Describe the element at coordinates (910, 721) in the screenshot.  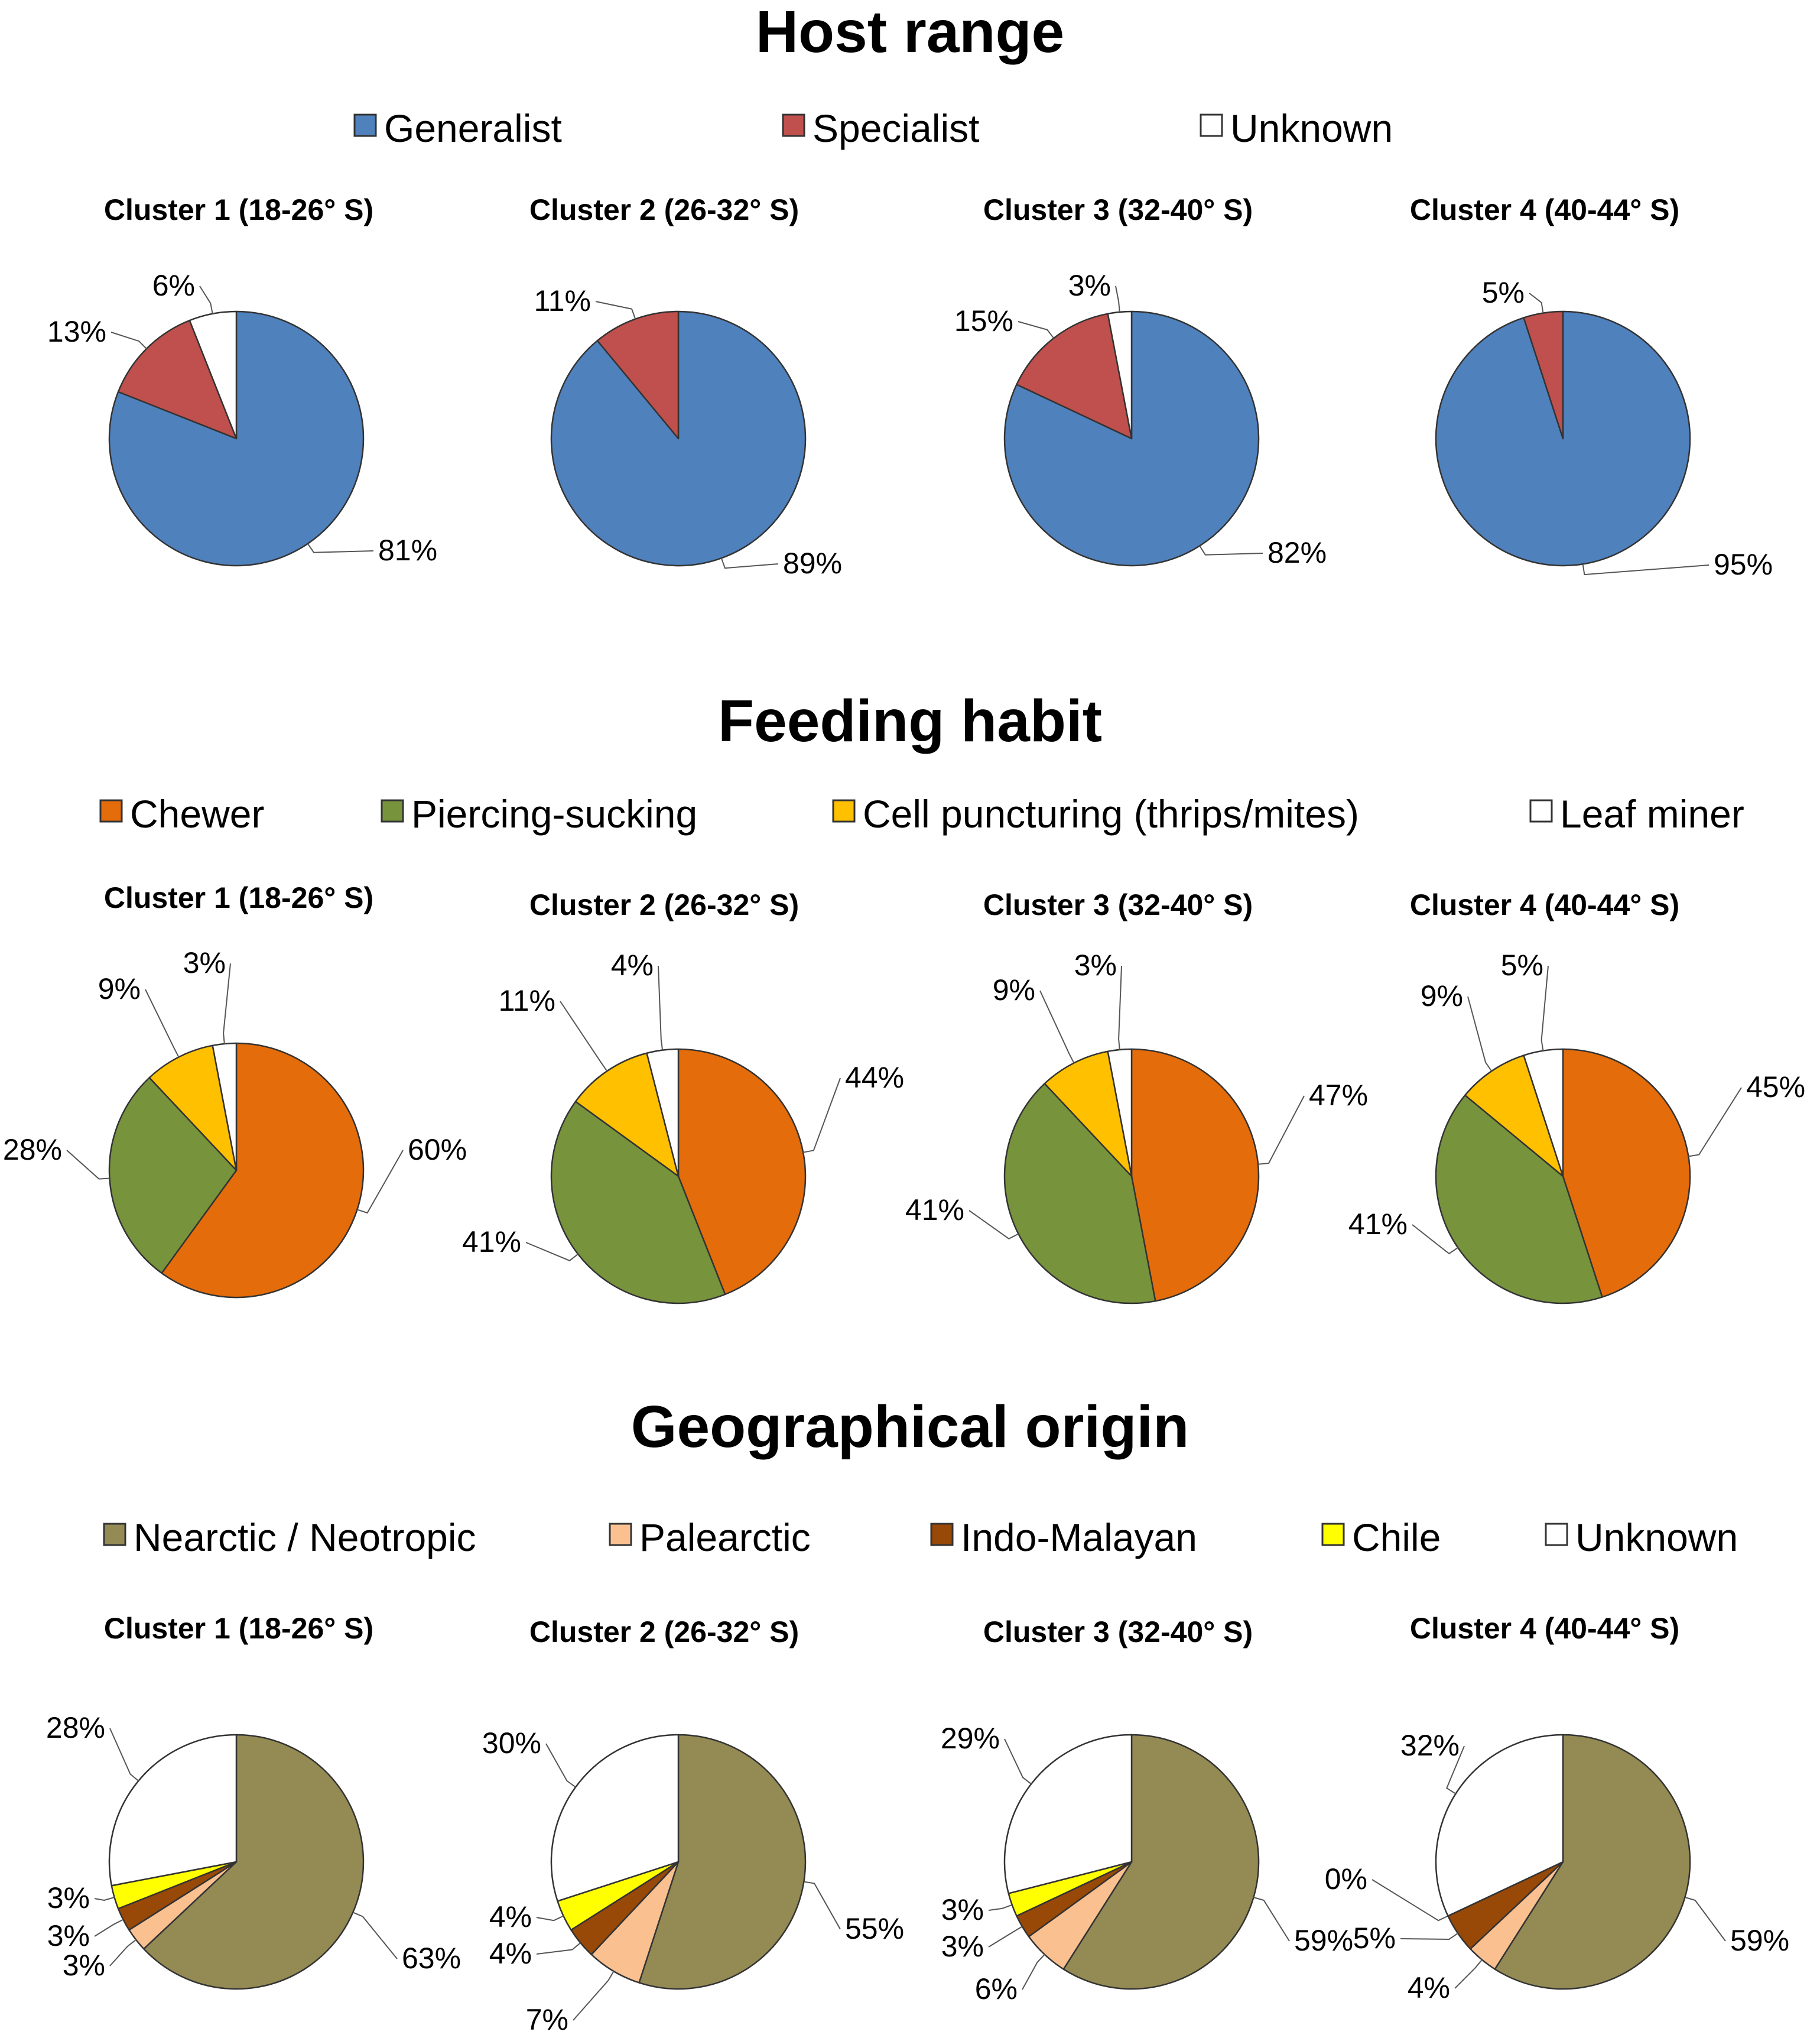
I see `feeding-habit-title: Feeding habit` at that location.